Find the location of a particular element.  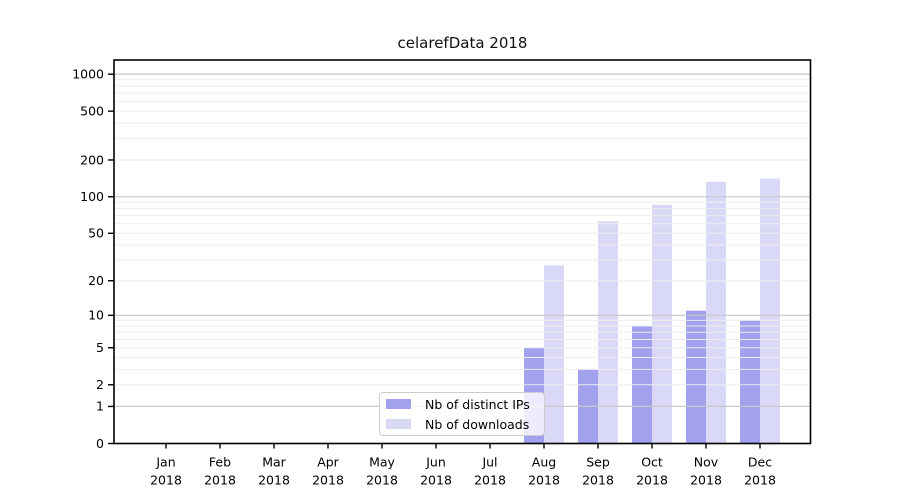

y-tick-label: 200 is located at coordinates (92, 159).